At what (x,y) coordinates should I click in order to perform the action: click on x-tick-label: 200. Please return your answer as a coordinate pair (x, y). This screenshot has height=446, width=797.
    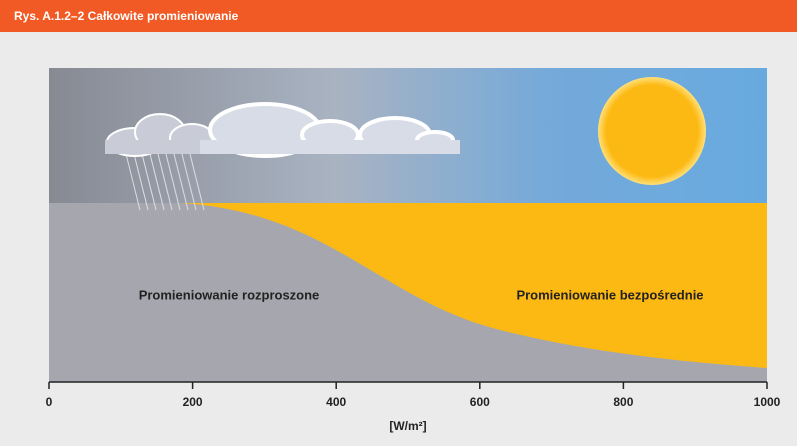
    Looking at the image, I should click on (193, 402).